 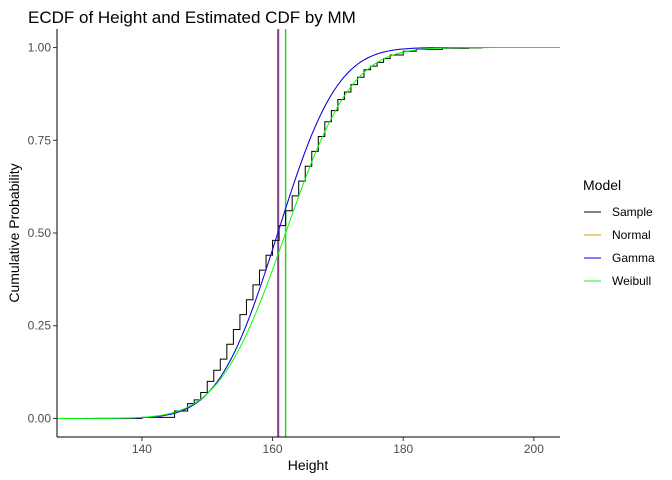 I want to click on y-tick-label: 0.75, so click(x=40, y=140).